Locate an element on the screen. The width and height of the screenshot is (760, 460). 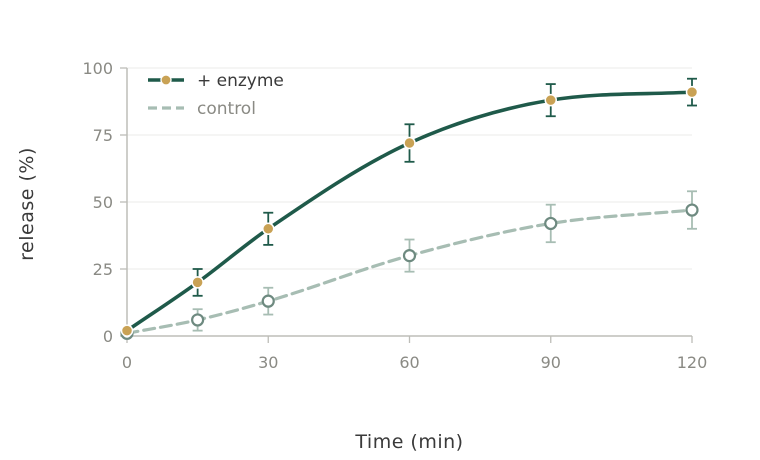
legend-label: + enzyme is located at coordinates (240, 81).